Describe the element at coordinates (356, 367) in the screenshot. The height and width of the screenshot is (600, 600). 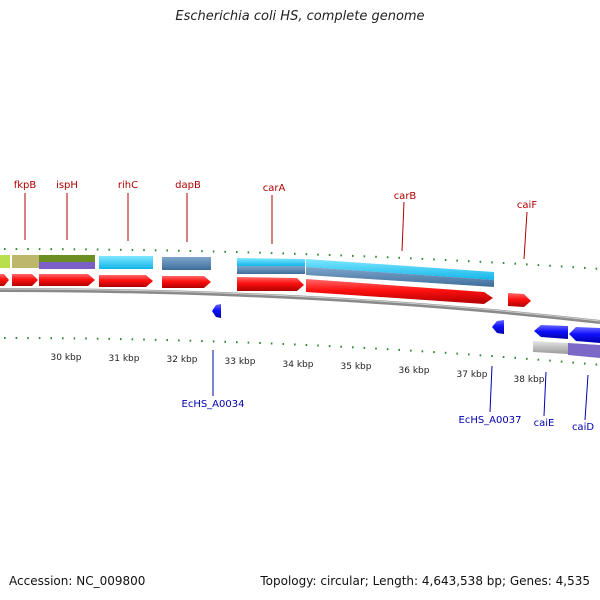
I see `ruler-label-35kbp: 35 kbp` at that location.